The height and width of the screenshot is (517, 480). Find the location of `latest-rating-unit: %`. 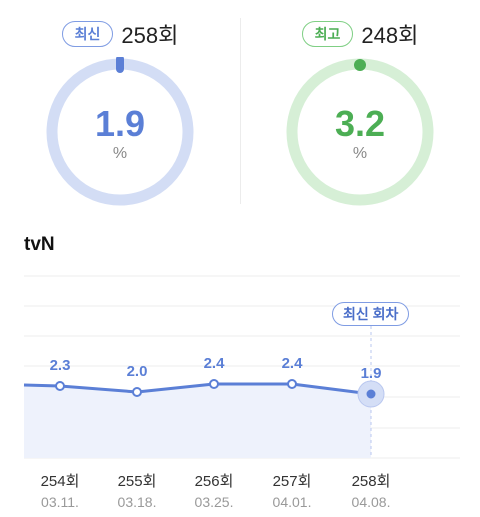

latest-rating-unit: % is located at coordinates (120, 153).